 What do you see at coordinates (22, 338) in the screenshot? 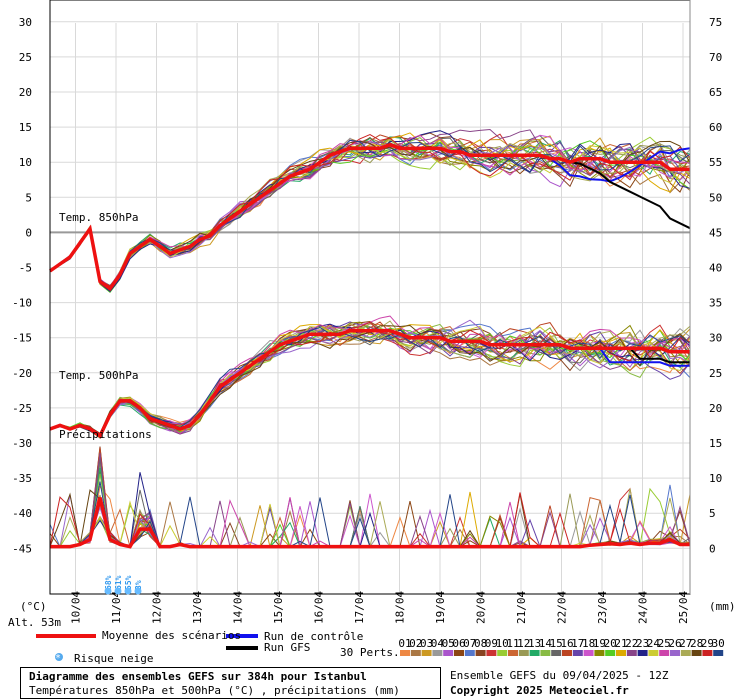
I see `left-tick-label: -15` at bounding box center [22, 338].